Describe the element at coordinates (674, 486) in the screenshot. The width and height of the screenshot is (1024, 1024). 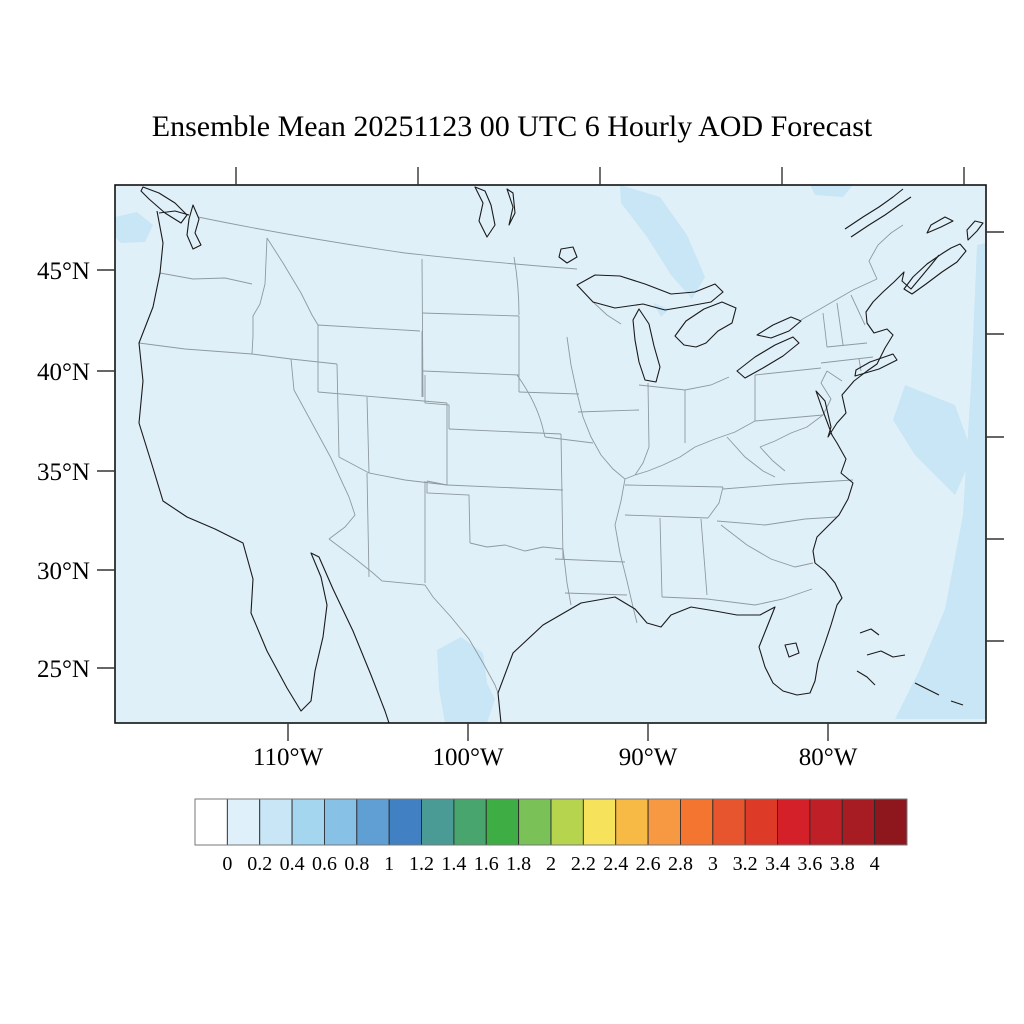
I see `state-ky-tn` at that location.